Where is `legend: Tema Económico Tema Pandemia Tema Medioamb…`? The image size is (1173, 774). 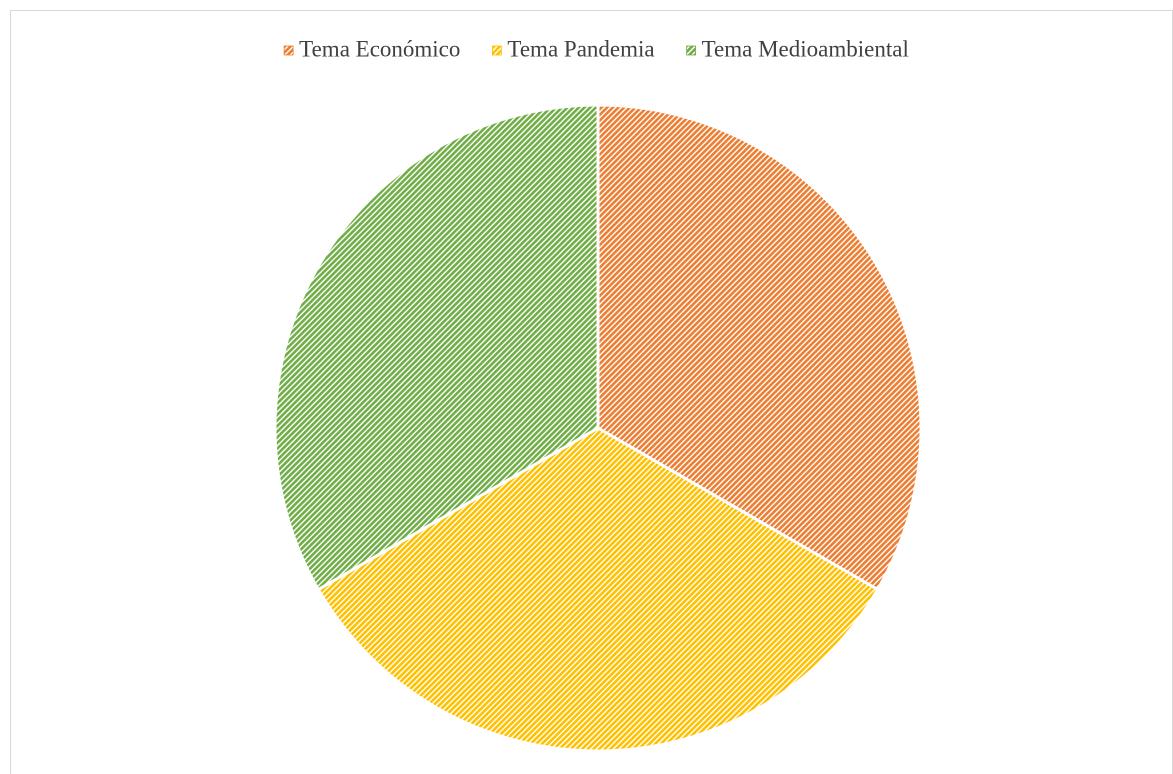
legend: Tema Económico Tema Pandemia Tema Medioamb… is located at coordinates (596, 48).